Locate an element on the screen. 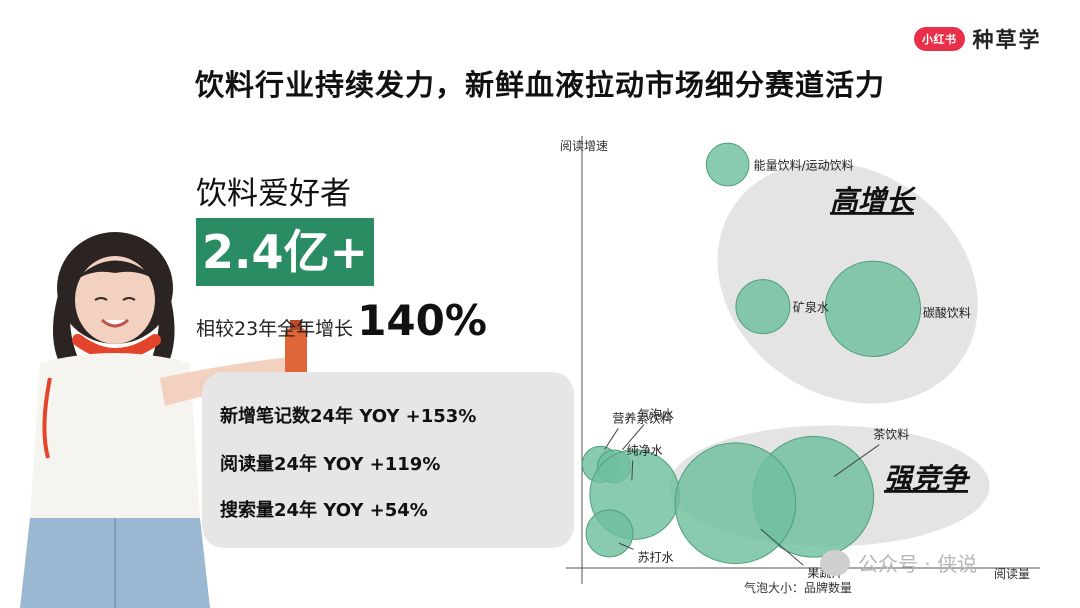 Image resolution: width=1080 pixels, height=608 pixels. cluster-label-1: 强竞争 is located at coordinates (927, 478).